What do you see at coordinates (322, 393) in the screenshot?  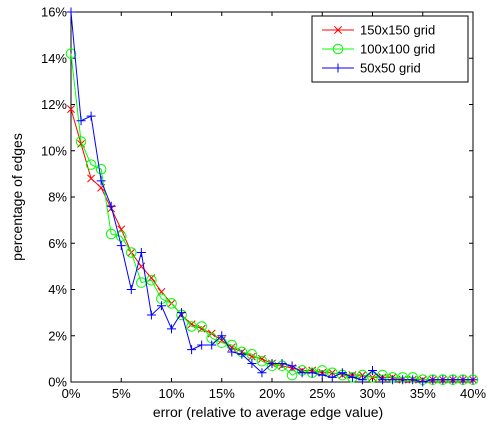 I see `x-tick-label: 25%` at bounding box center [322, 393].